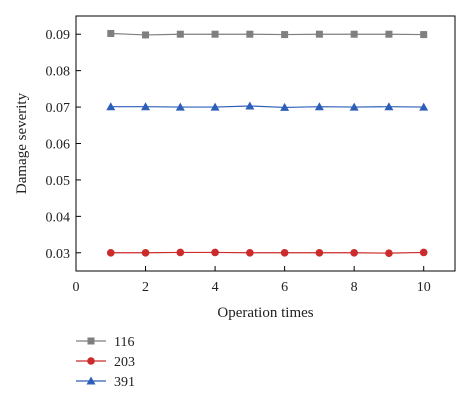  What do you see at coordinates (252, 280) in the screenshot?
I see `x-axis-ticks: 0 2 4 6 8 10` at bounding box center [252, 280].